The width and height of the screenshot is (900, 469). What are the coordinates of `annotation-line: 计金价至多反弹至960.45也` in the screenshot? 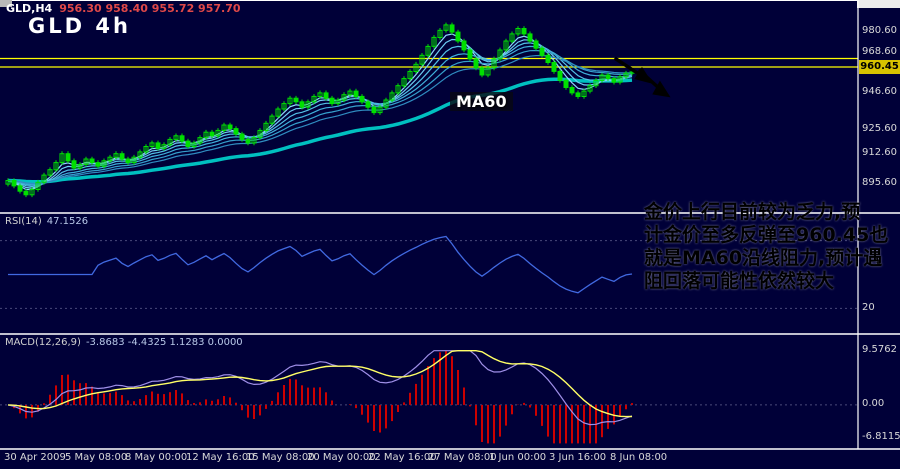 It's located at (766, 235).